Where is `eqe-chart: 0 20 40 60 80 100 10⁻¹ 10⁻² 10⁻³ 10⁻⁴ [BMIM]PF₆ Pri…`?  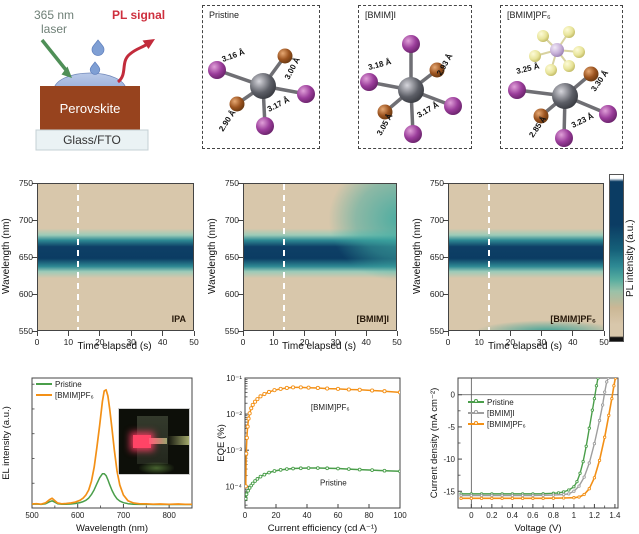 eqe-chart: 0 20 40 60 80 100 10⁻¹ 10⁻² 10⁻³ 10⁻⁴ [BMIM]PF₆ Pri… is located at coordinates (311, 454).